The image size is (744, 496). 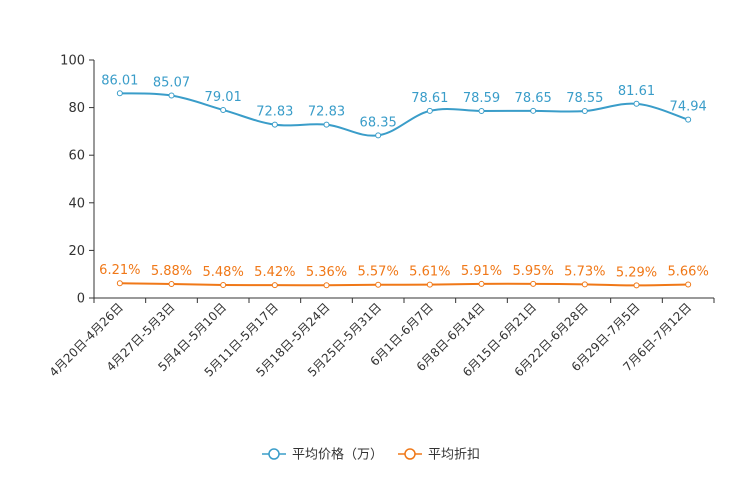 I want to click on y-tick-label: 100, so click(x=72, y=61).